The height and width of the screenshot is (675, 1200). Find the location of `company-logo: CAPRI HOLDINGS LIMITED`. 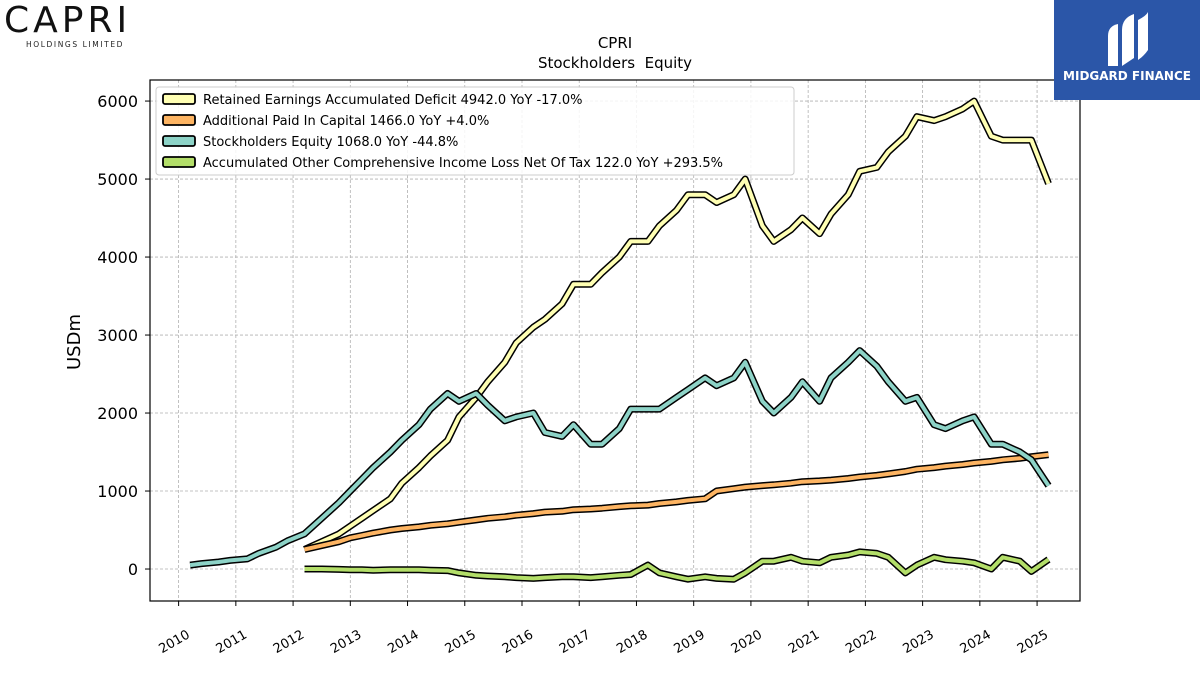

company-logo: CAPRI HOLDINGS LIMITED is located at coordinates (79, 26).